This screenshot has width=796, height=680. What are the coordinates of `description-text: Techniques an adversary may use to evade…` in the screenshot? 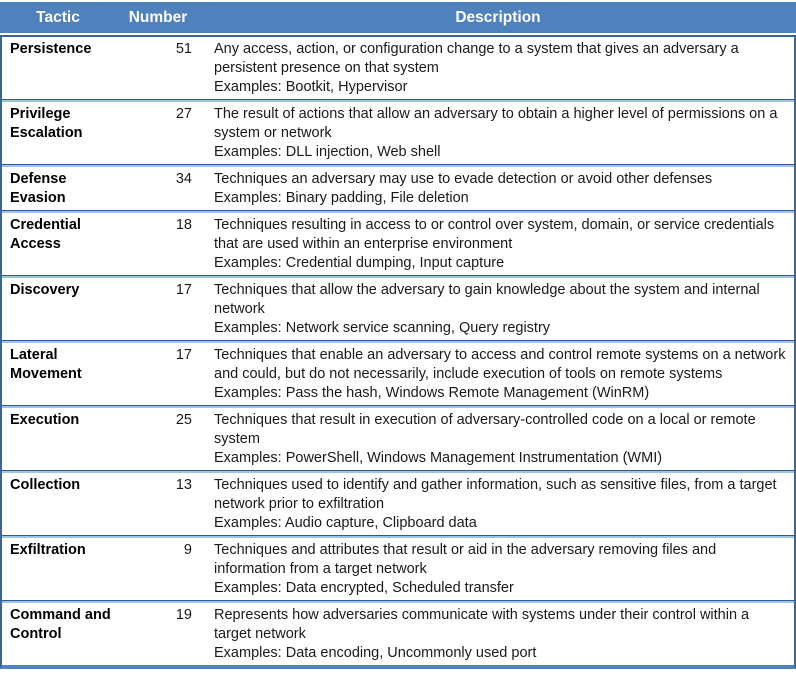 It's located at (463, 179).